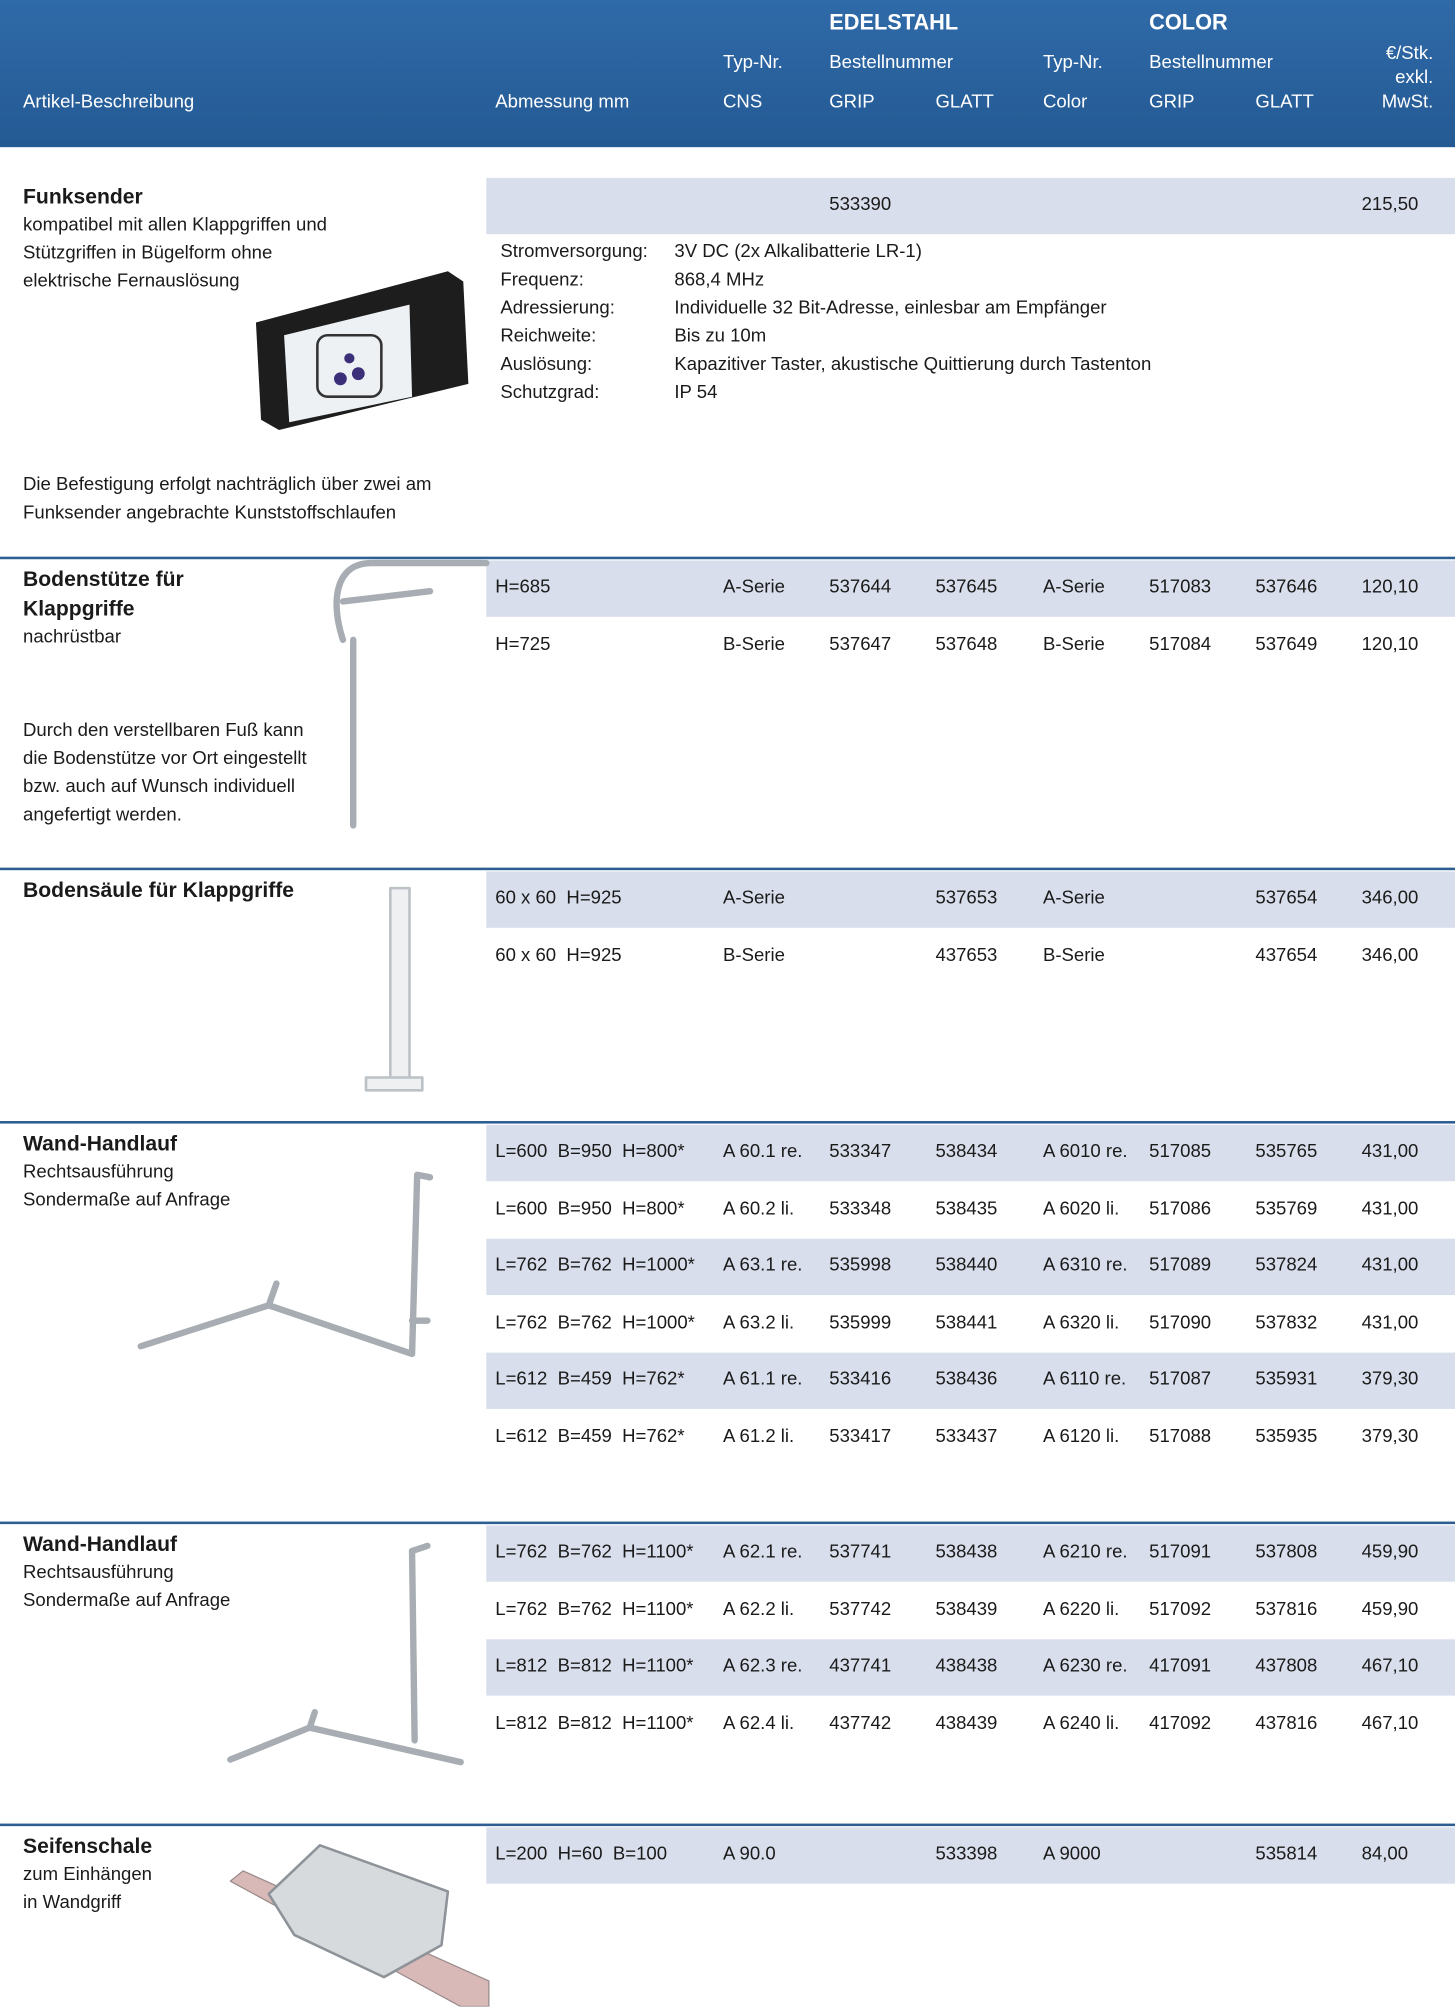 This screenshot has width=1455, height=2007. Describe the element at coordinates (72, 1903) in the screenshot. I see `section-subtitle: in Wandgriff` at that location.